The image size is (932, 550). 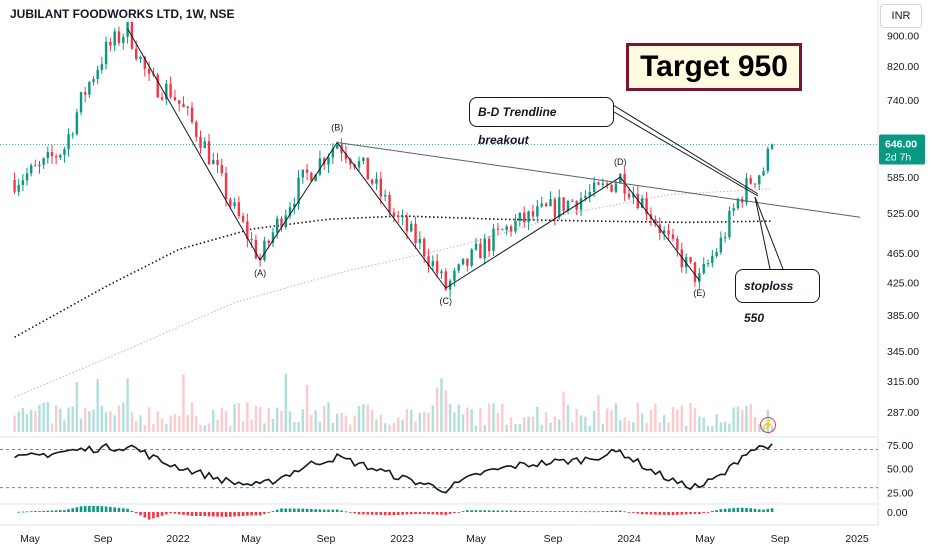 I want to click on price-axis-label: 385.00, so click(x=903, y=316).